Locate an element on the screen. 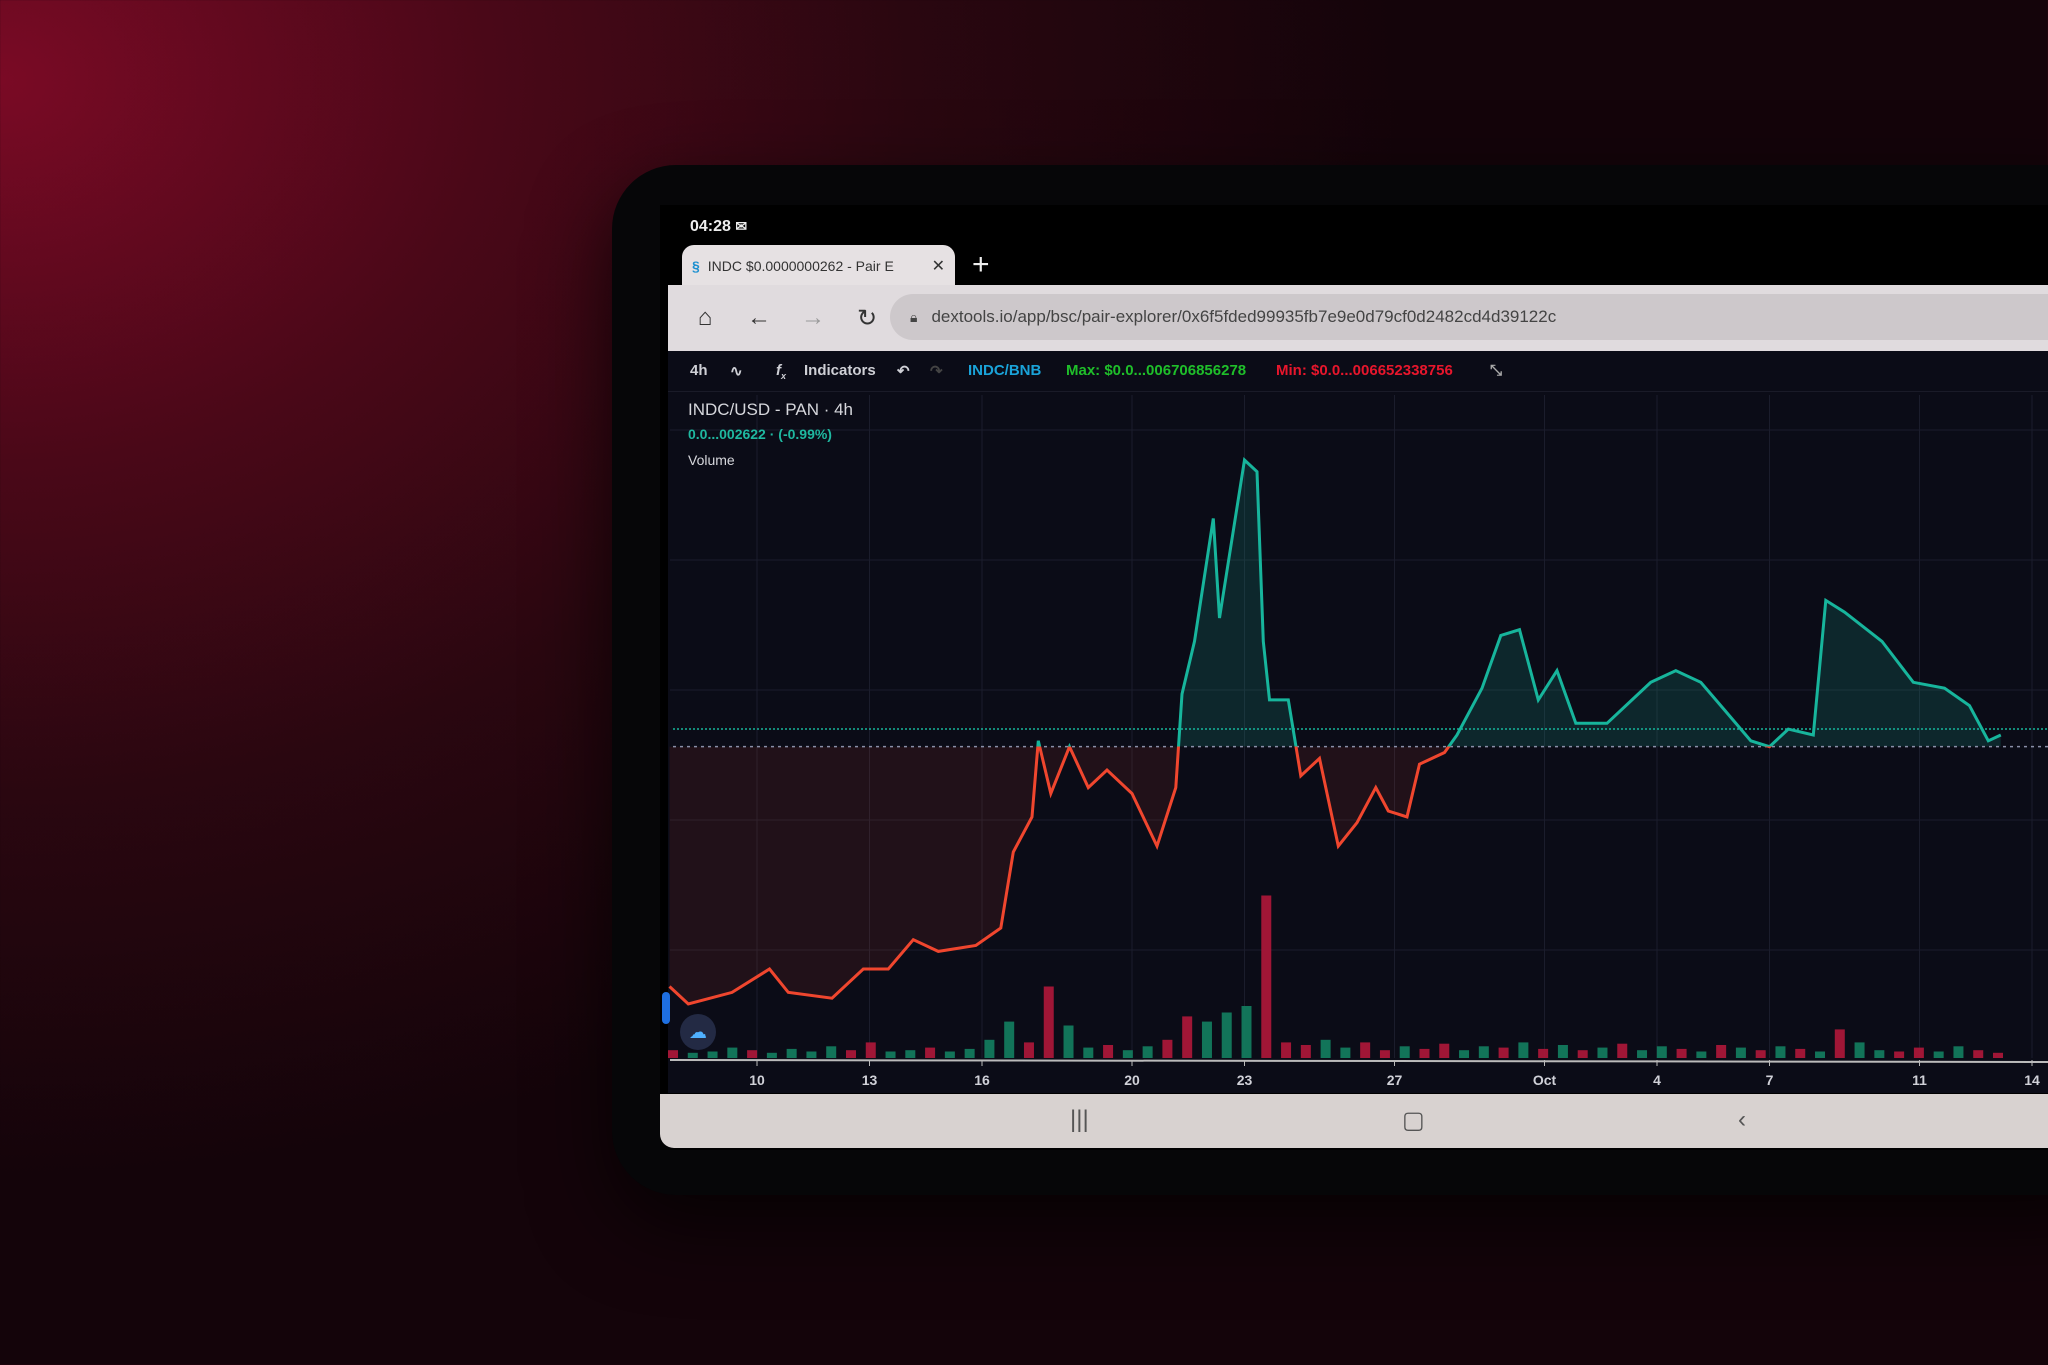 This screenshot has width=2048, height=1365. x-tick-label: Oct is located at coordinates (1545, 1080).